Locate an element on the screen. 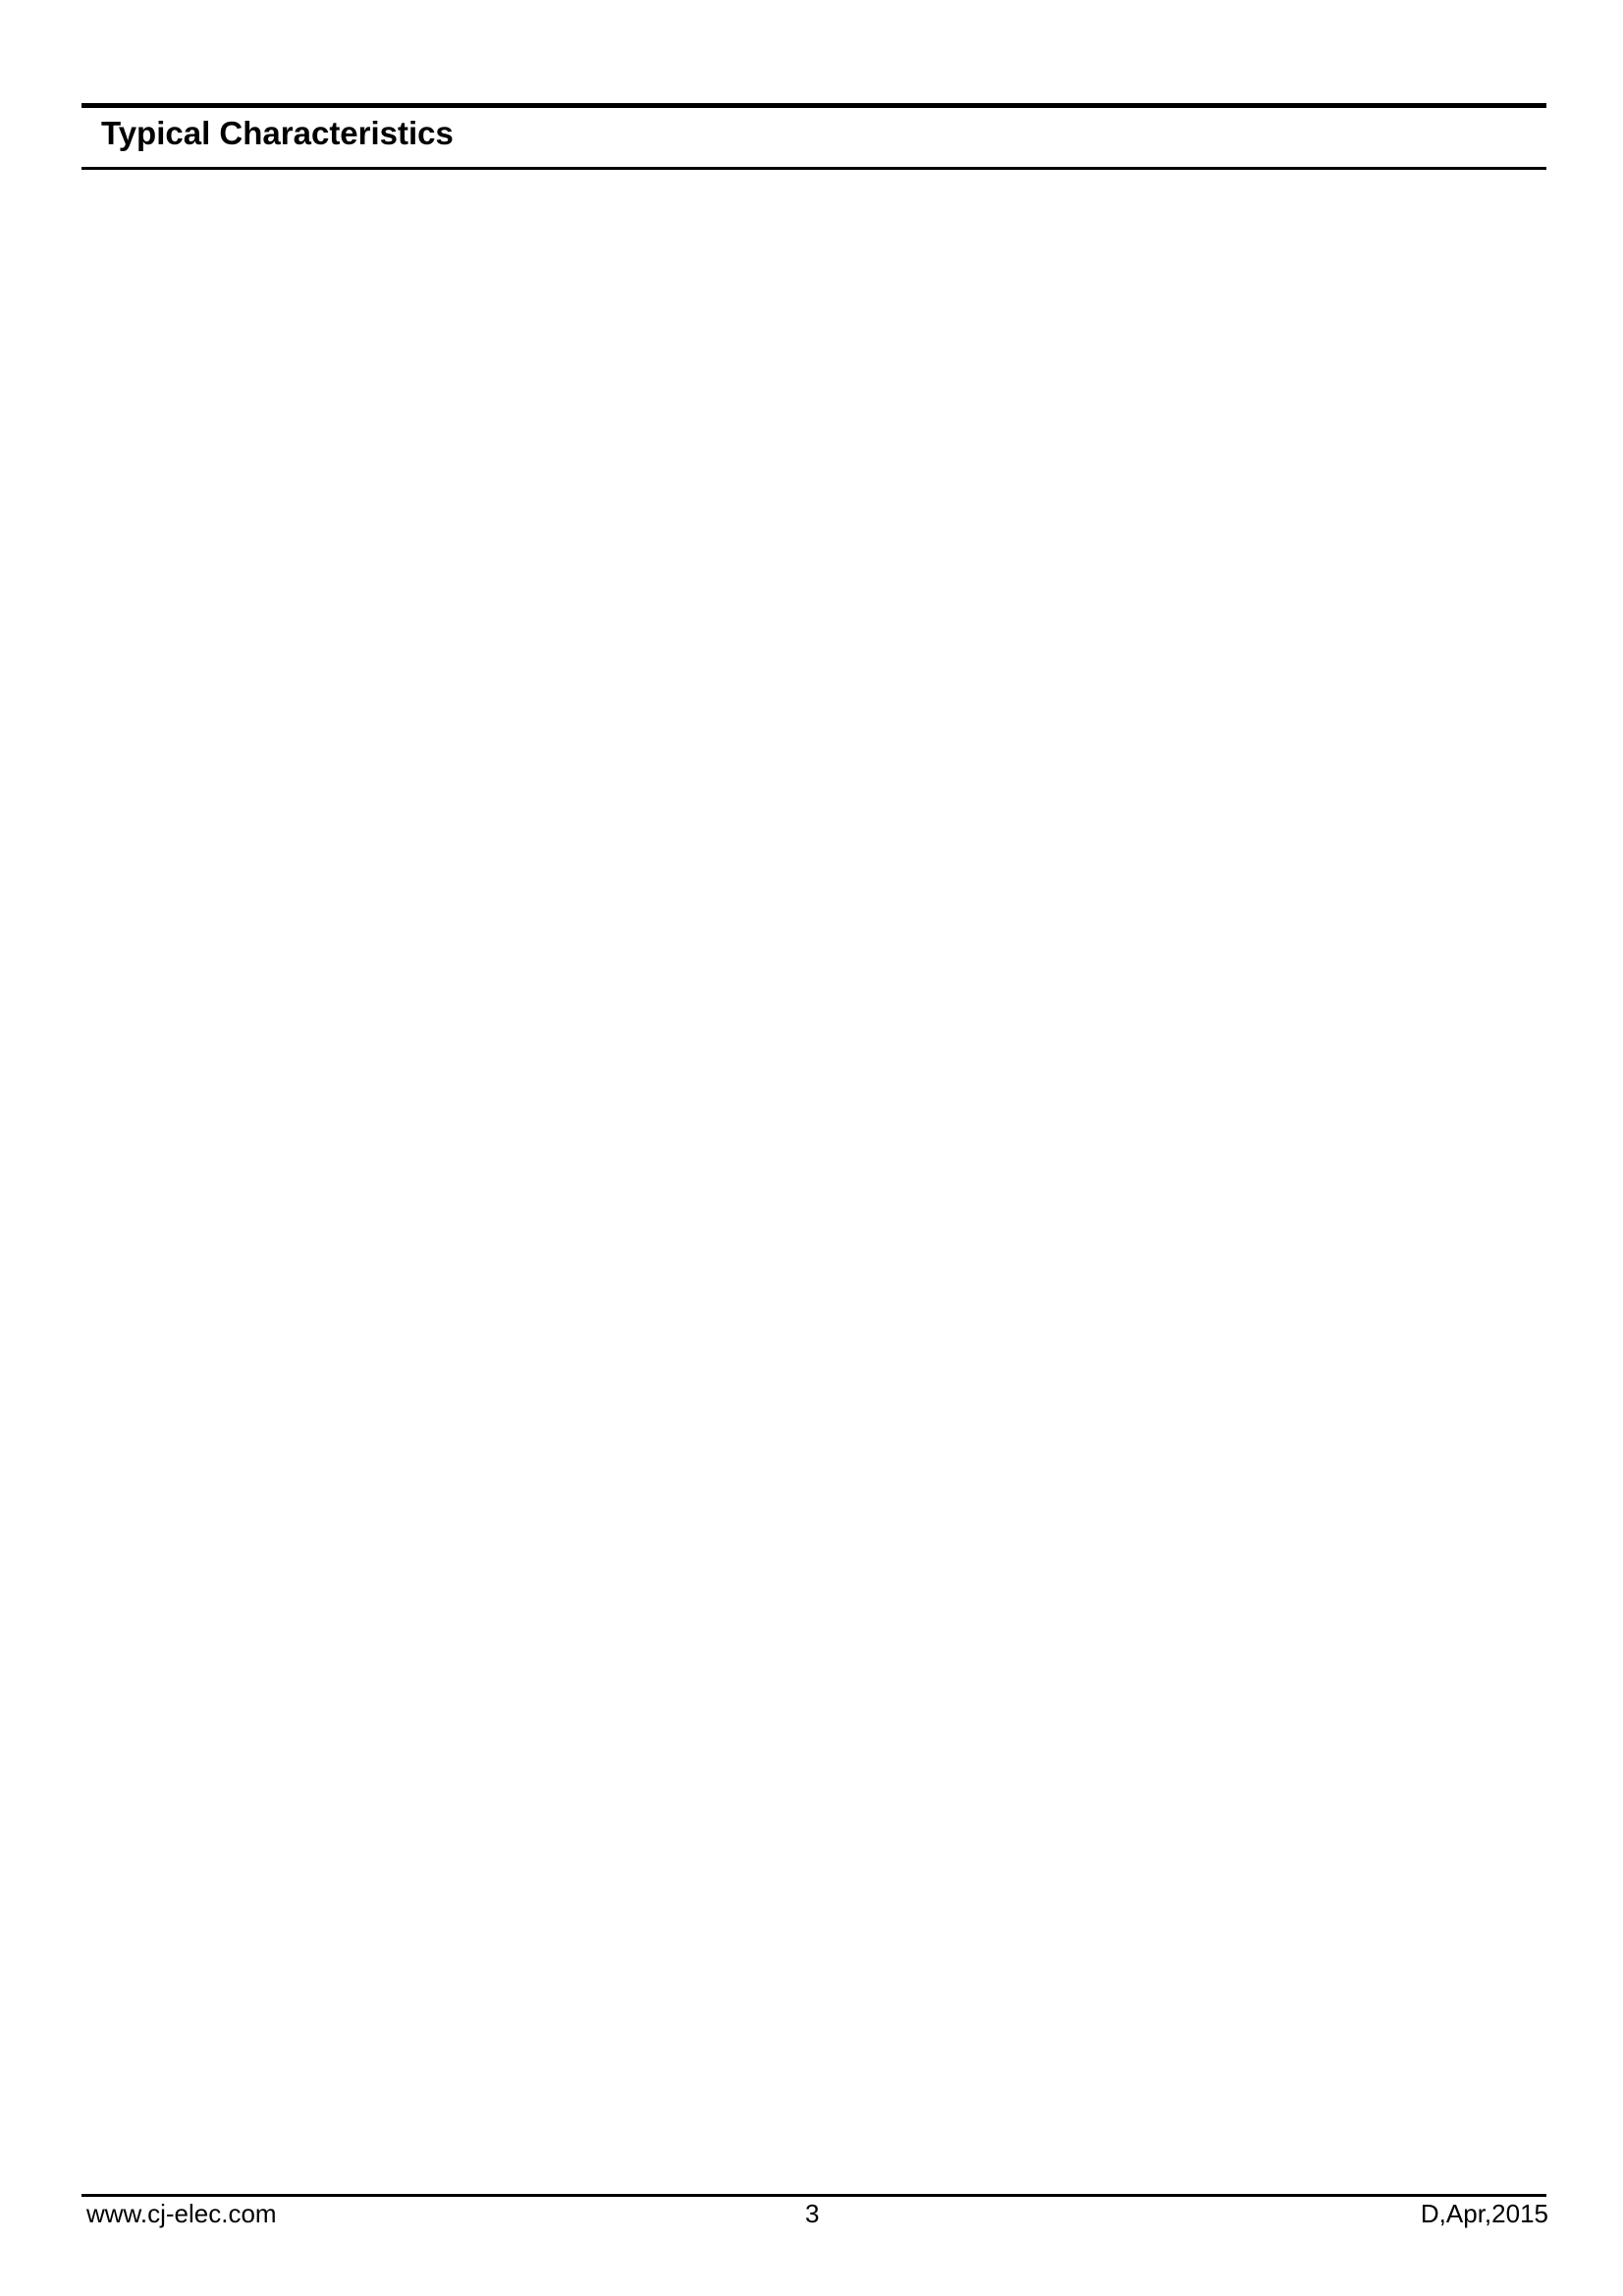 Image resolution: width=1623 pixels, height=2296 pixels. curve-label: -3V is located at coordinates (399, 453).